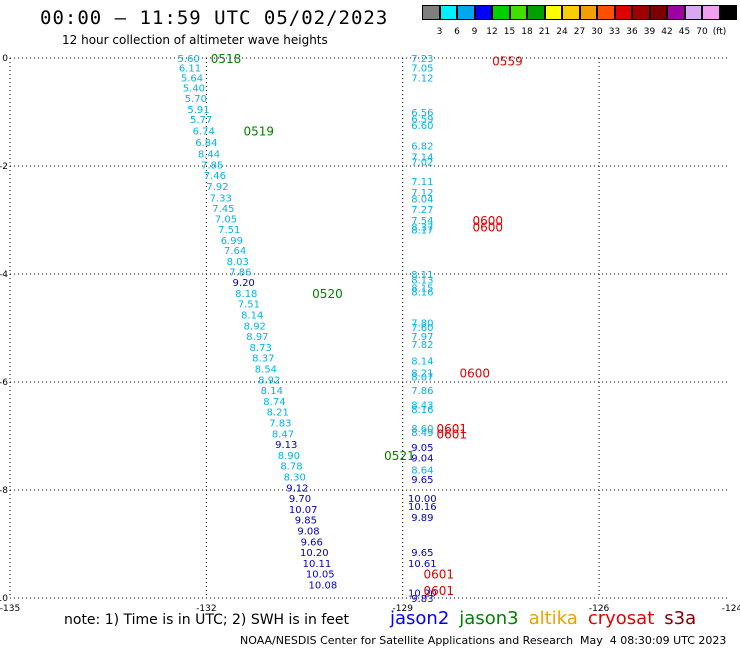 The image size is (740, 650). Describe the element at coordinates (291, 467) in the screenshot. I see `wave-height-label: 8.78` at that location.